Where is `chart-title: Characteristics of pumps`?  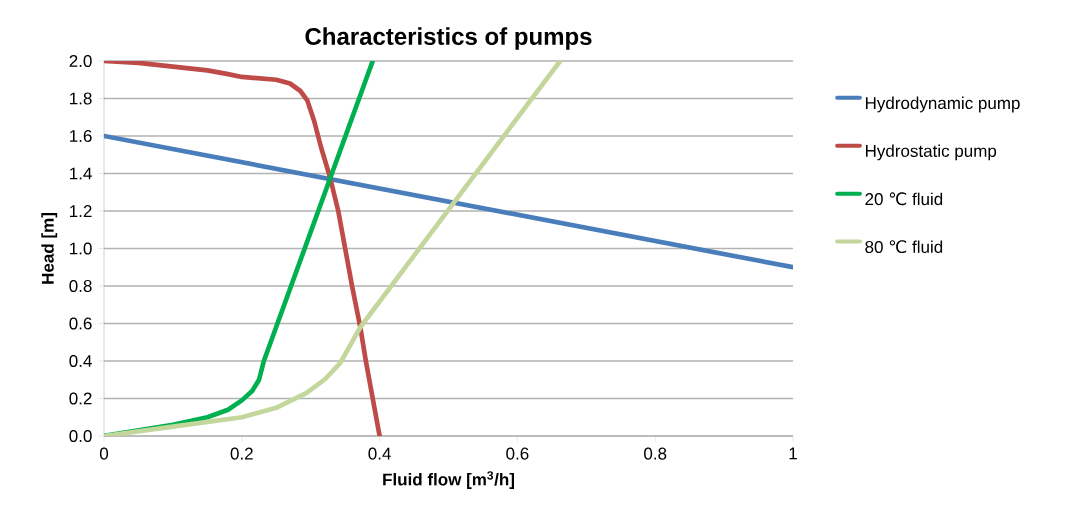
chart-title: Characteristics of pumps is located at coordinates (448, 38).